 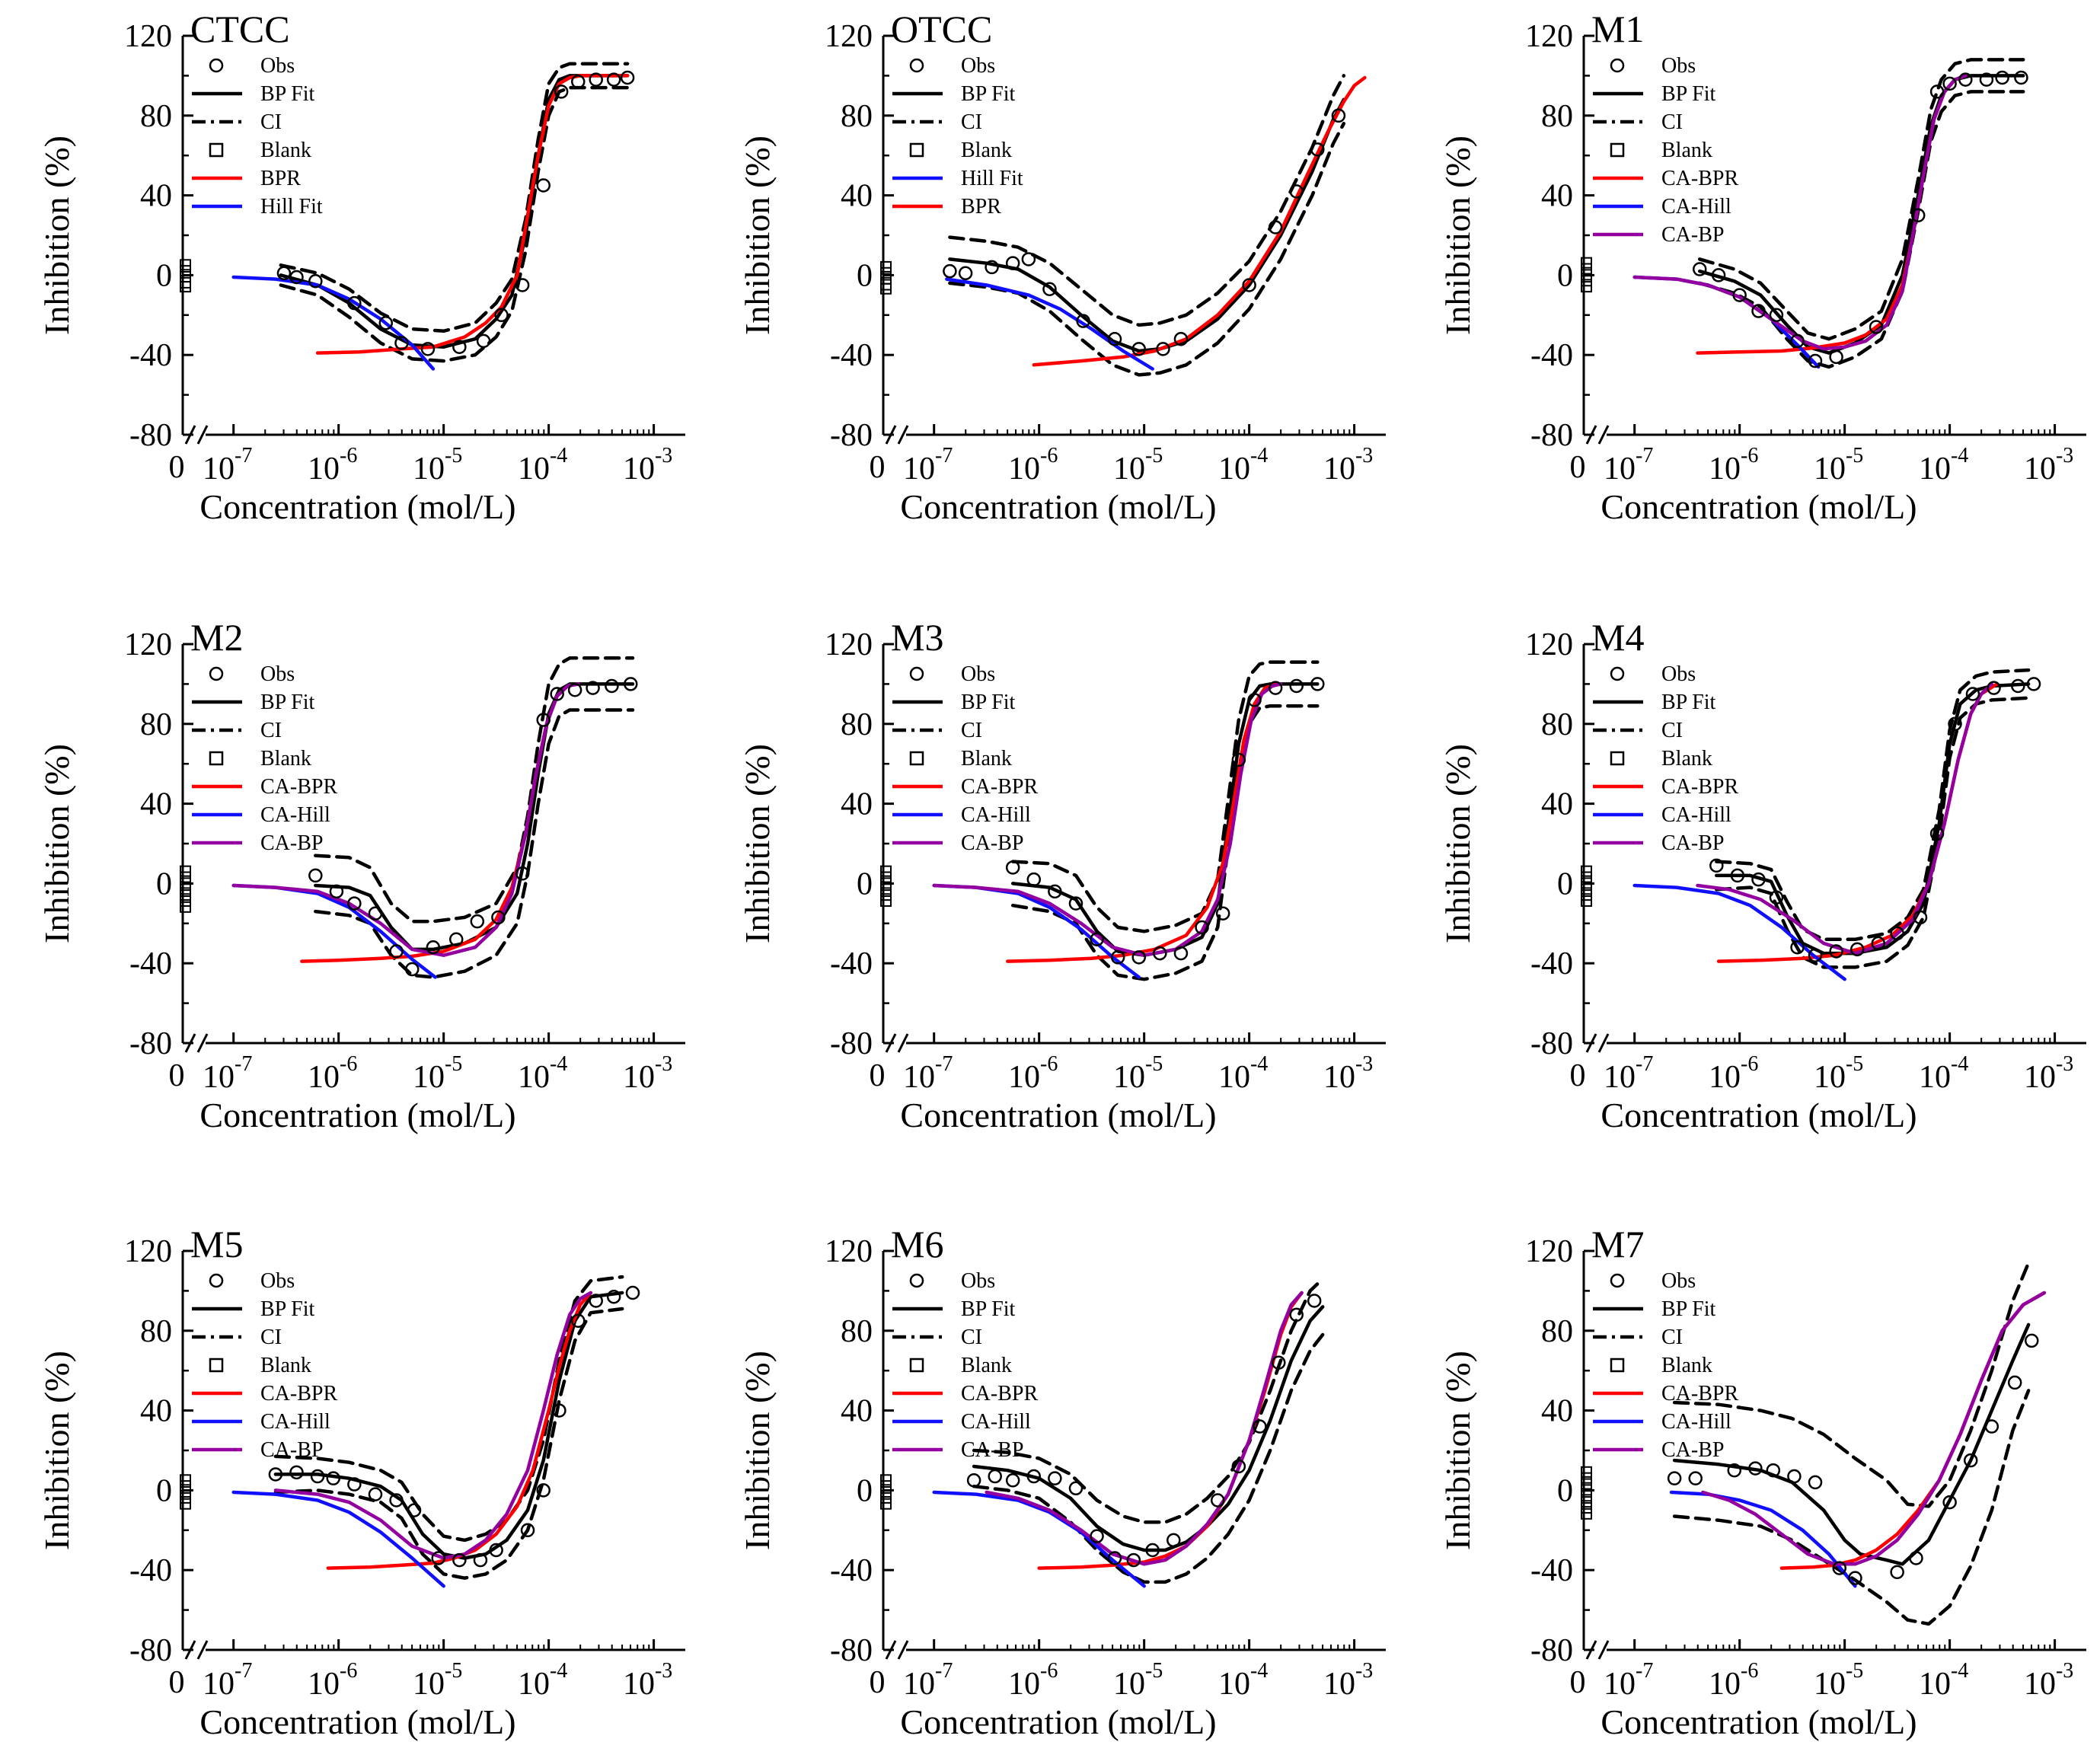 I want to click on panel-title: M5, so click(x=216, y=1244).